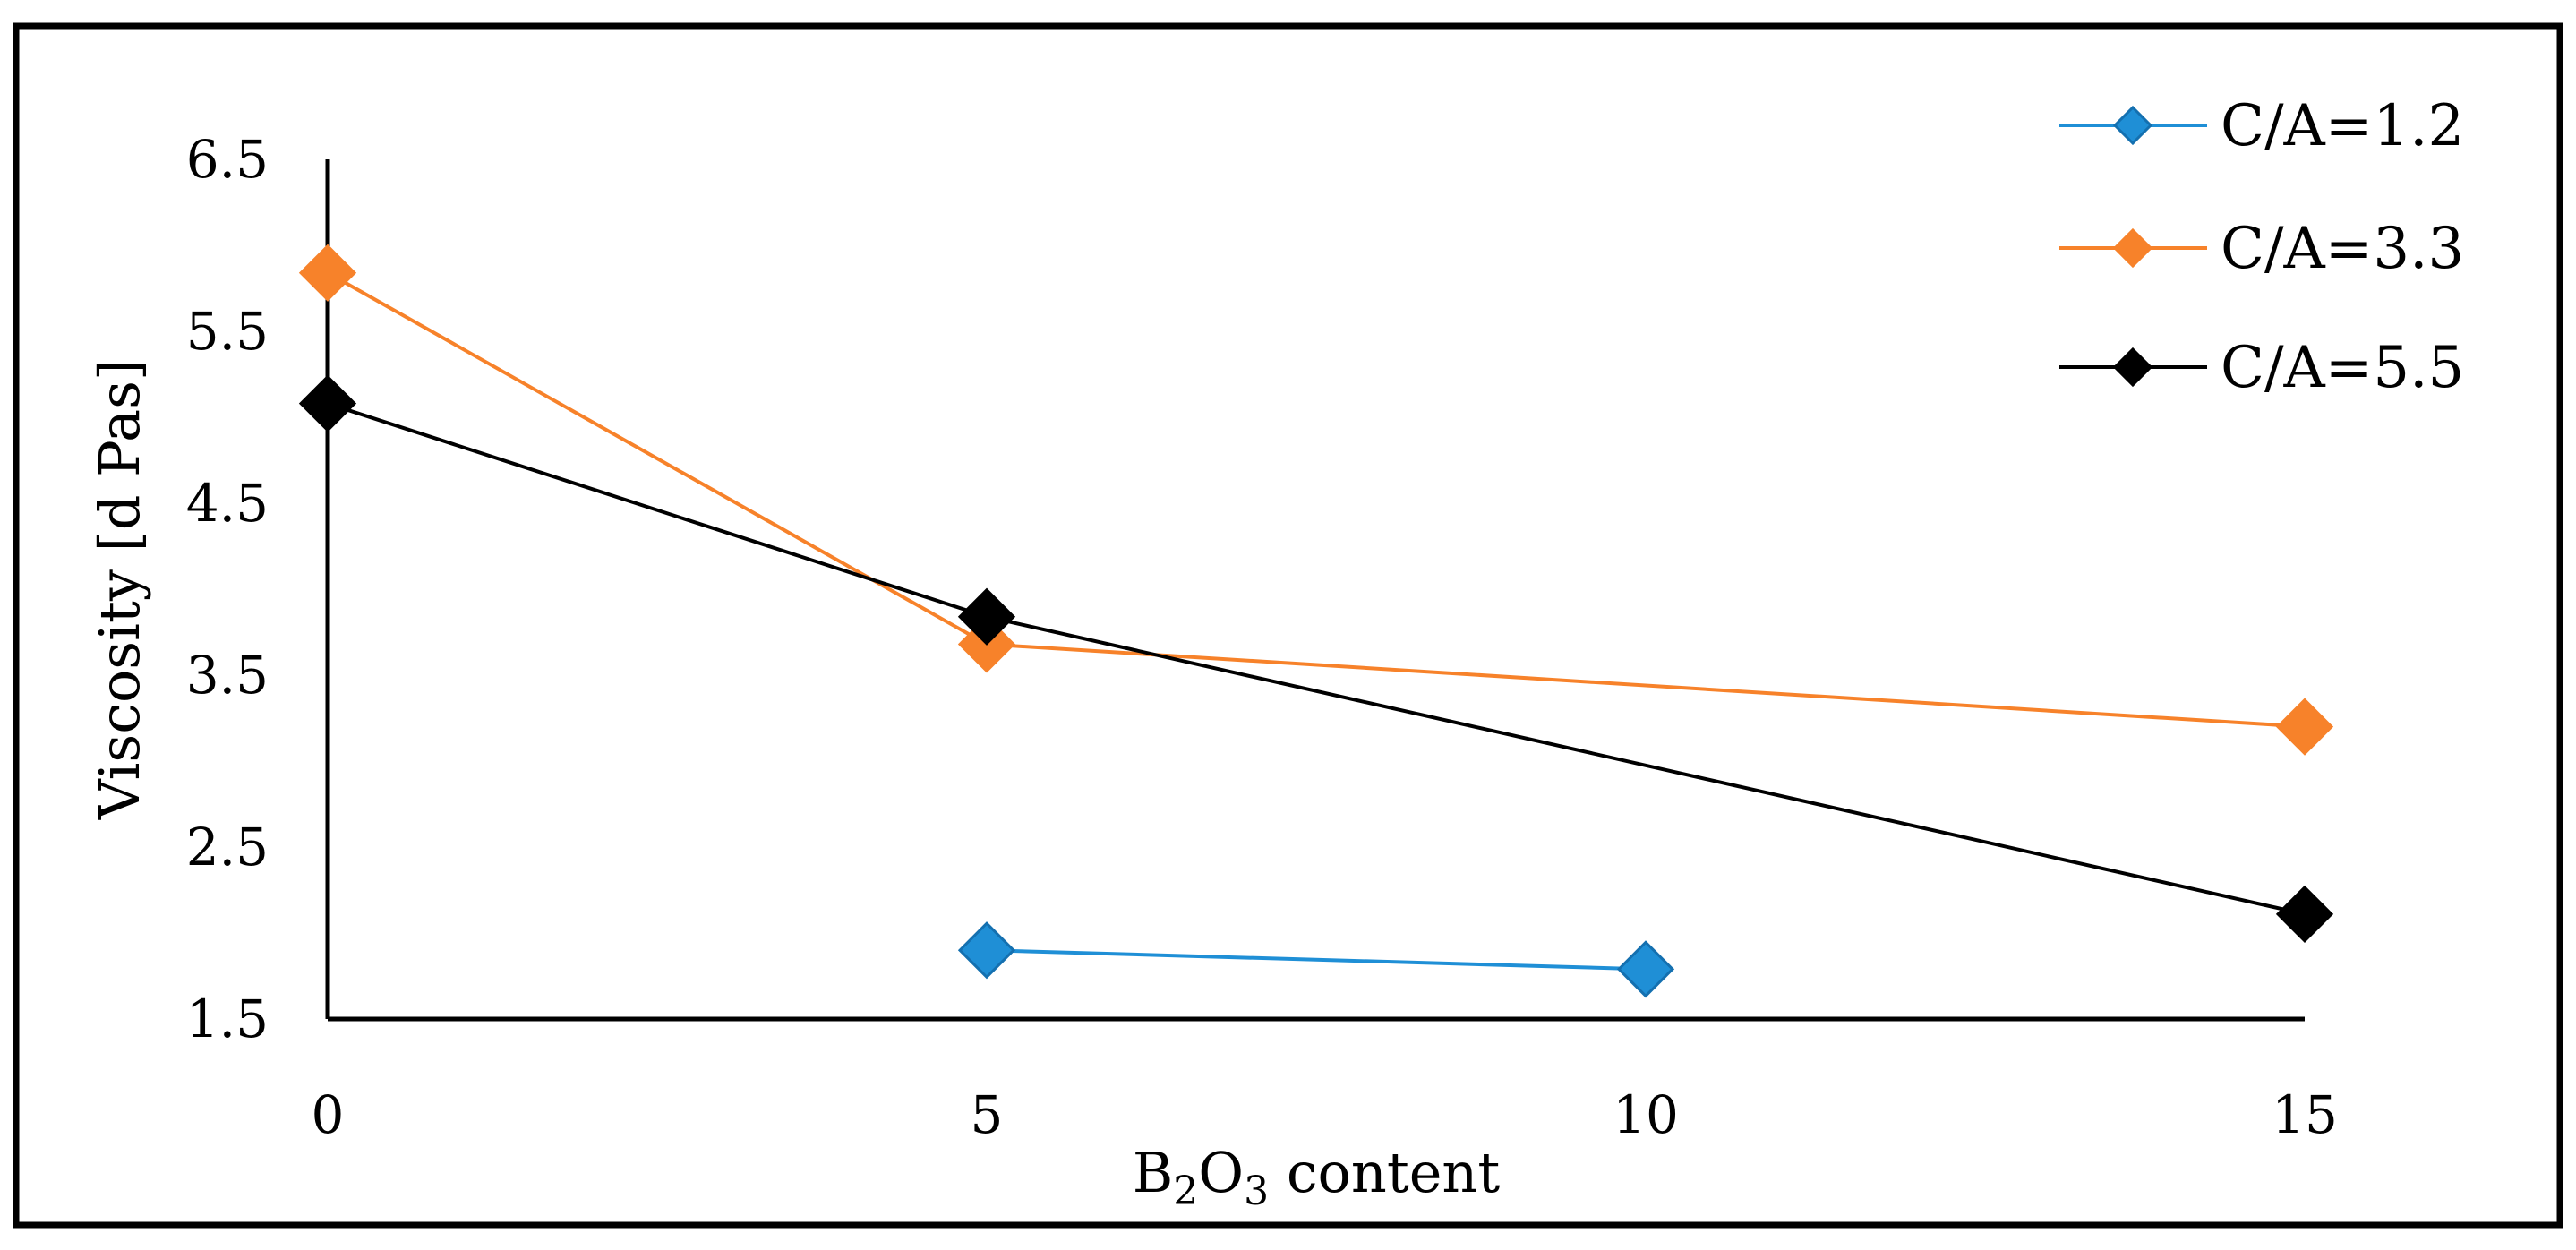 The image size is (2576, 1250). What do you see at coordinates (1646, 1114) in the screenshot?
I see `x-tick-label: 10` at bounding box center [1646, 1114].